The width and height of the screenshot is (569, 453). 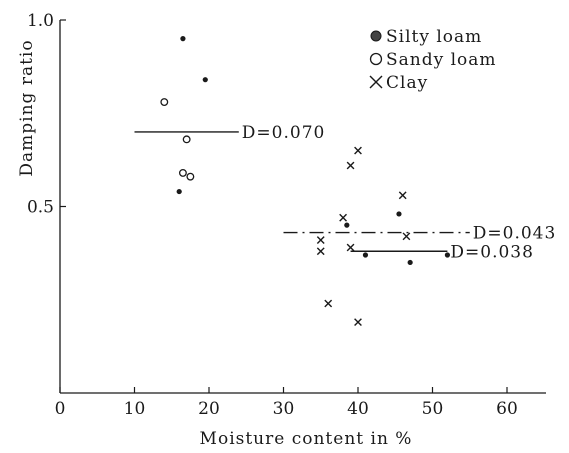 I want to click on x-tick-label: 60, so click(x=507, y=409).